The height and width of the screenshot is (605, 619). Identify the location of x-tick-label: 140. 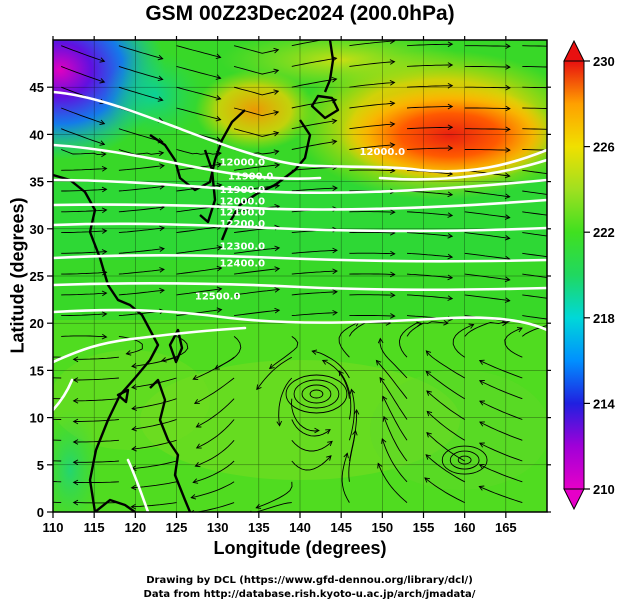
(300, 527).